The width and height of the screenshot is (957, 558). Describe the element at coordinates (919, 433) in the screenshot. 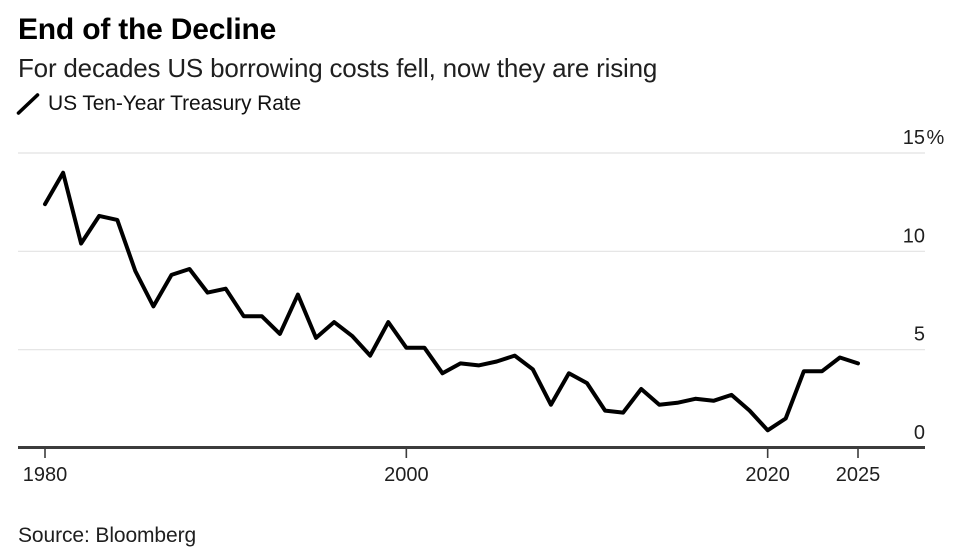

I see `y-tick-label: 0` at that location.